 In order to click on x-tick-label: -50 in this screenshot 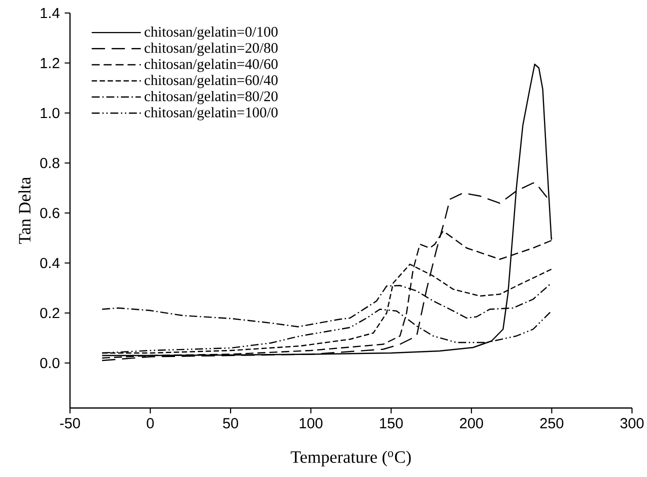, I will do `click(70, 423)`.